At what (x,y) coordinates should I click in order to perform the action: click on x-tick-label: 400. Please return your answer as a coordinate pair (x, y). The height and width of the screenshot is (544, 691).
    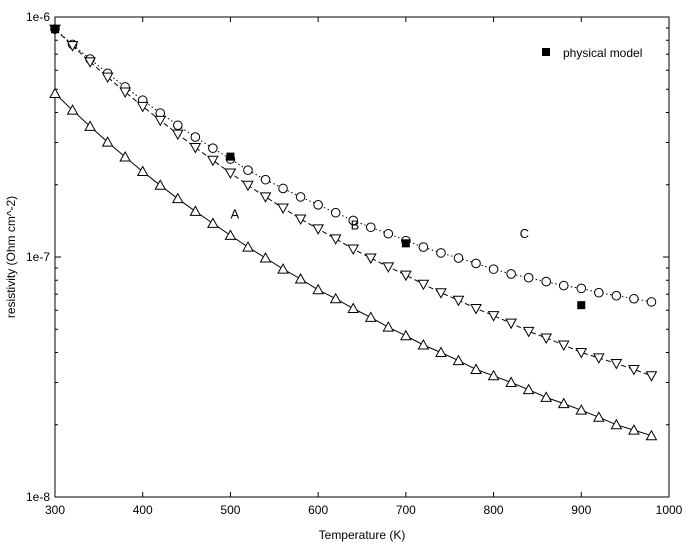
    Looking at the image, I should click on (143, 510).